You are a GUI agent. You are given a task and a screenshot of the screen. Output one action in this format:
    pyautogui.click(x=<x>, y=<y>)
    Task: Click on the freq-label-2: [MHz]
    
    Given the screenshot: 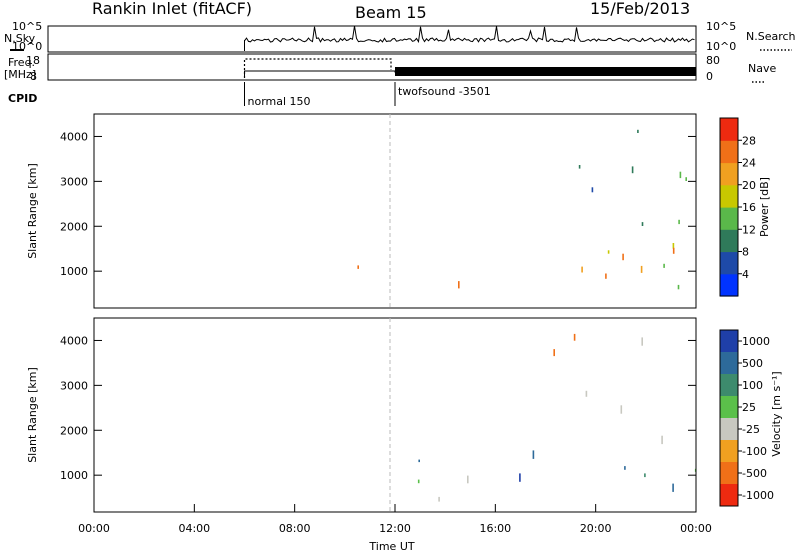 What is the action you would take?
    pyautogui.click(x=20, y=74)
    